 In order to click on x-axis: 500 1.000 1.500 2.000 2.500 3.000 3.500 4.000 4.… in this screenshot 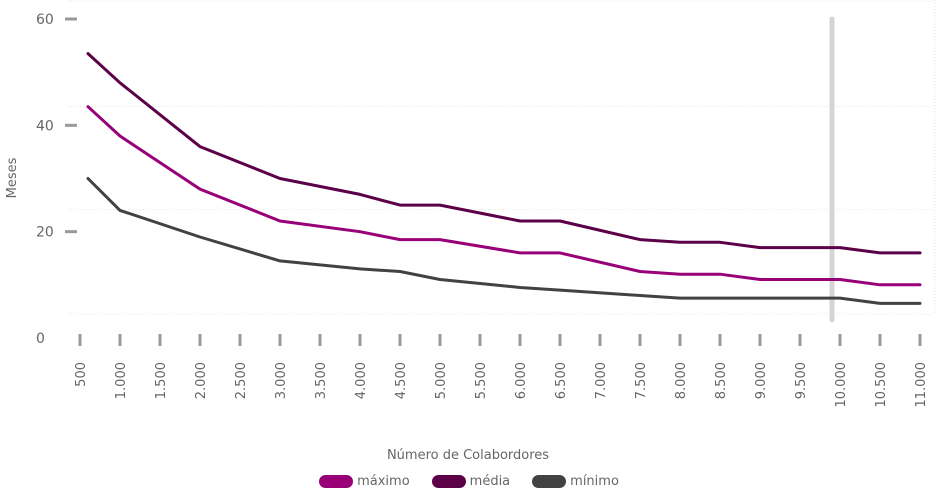, I will do `click(501, 371)`.